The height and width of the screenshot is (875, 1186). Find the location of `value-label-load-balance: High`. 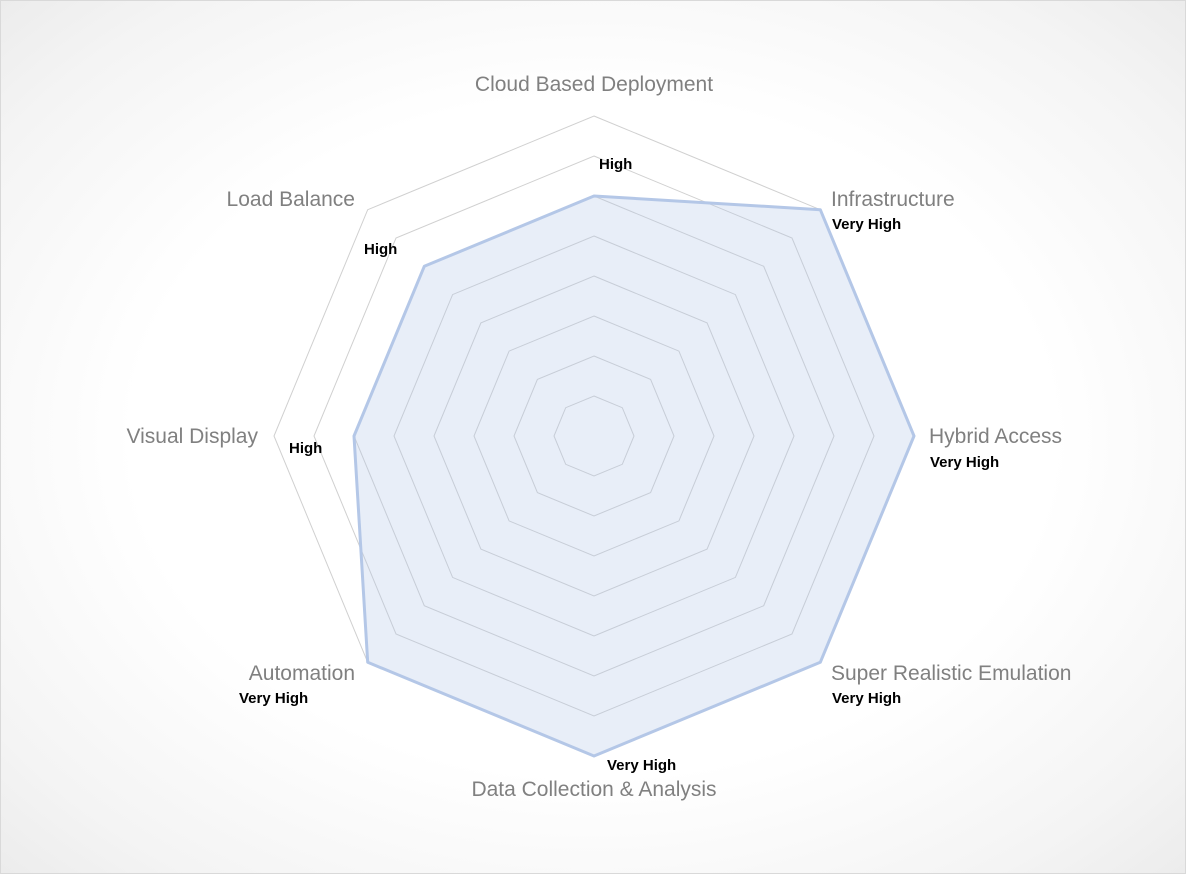

value-label-load-balance: High is located at coordinates (380, 249).